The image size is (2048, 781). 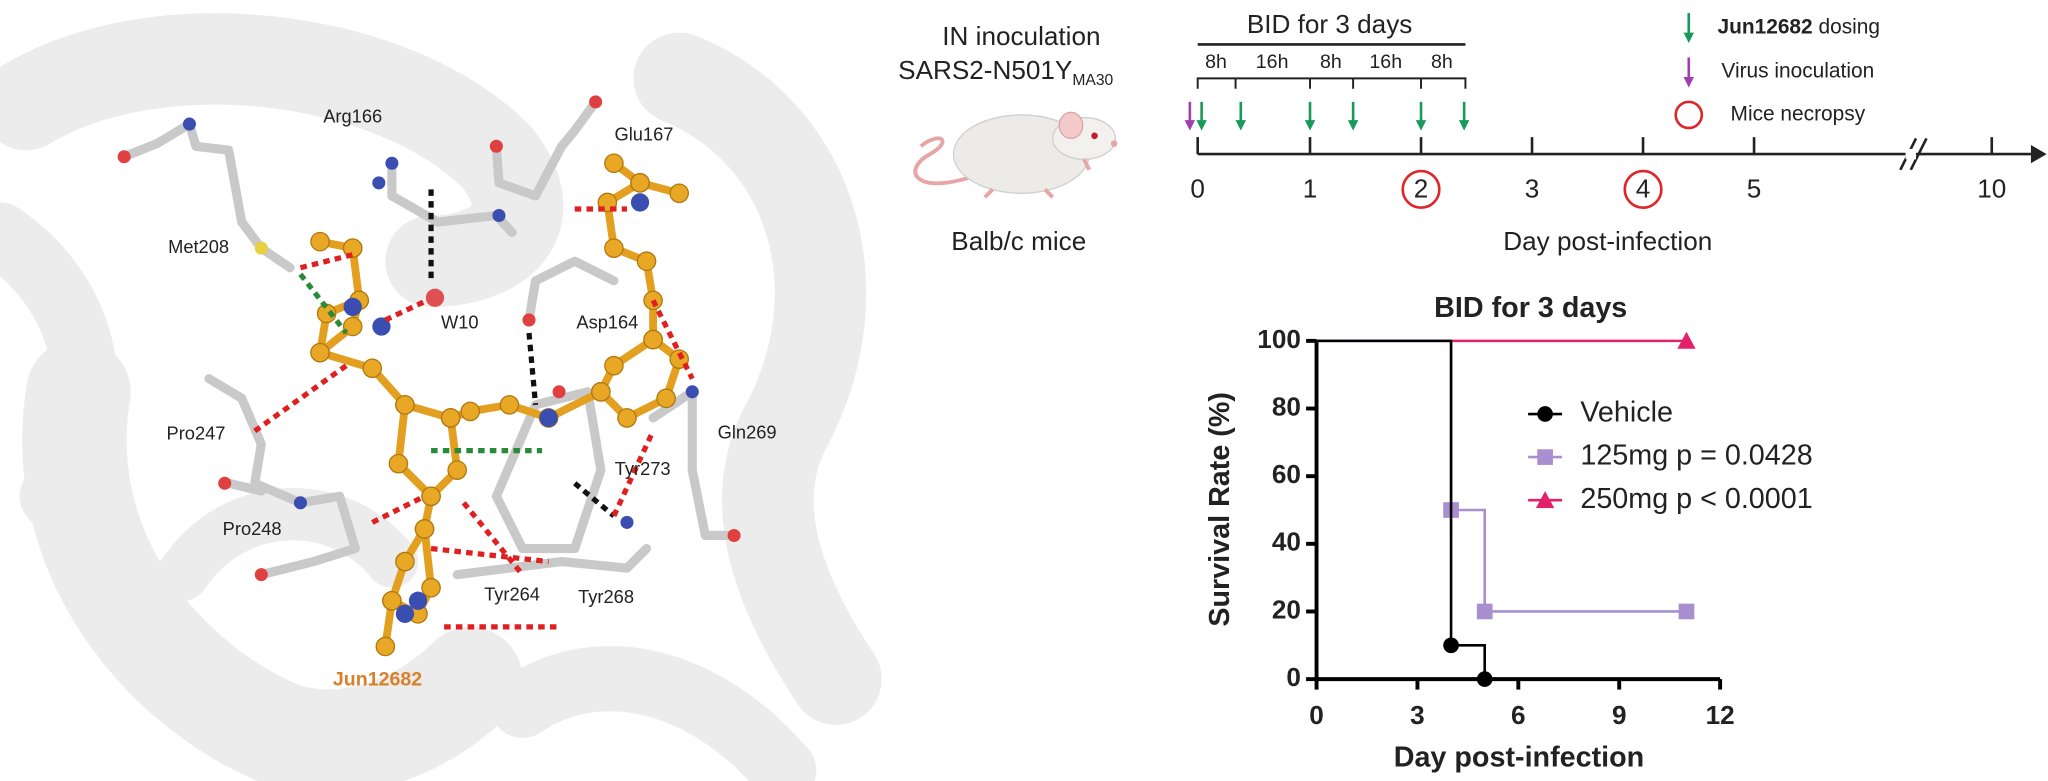 What do you see at coordinates (1286, 474) in the screenshot?
I see `y-tick-label: 60` at bounding box center [1286, 474].